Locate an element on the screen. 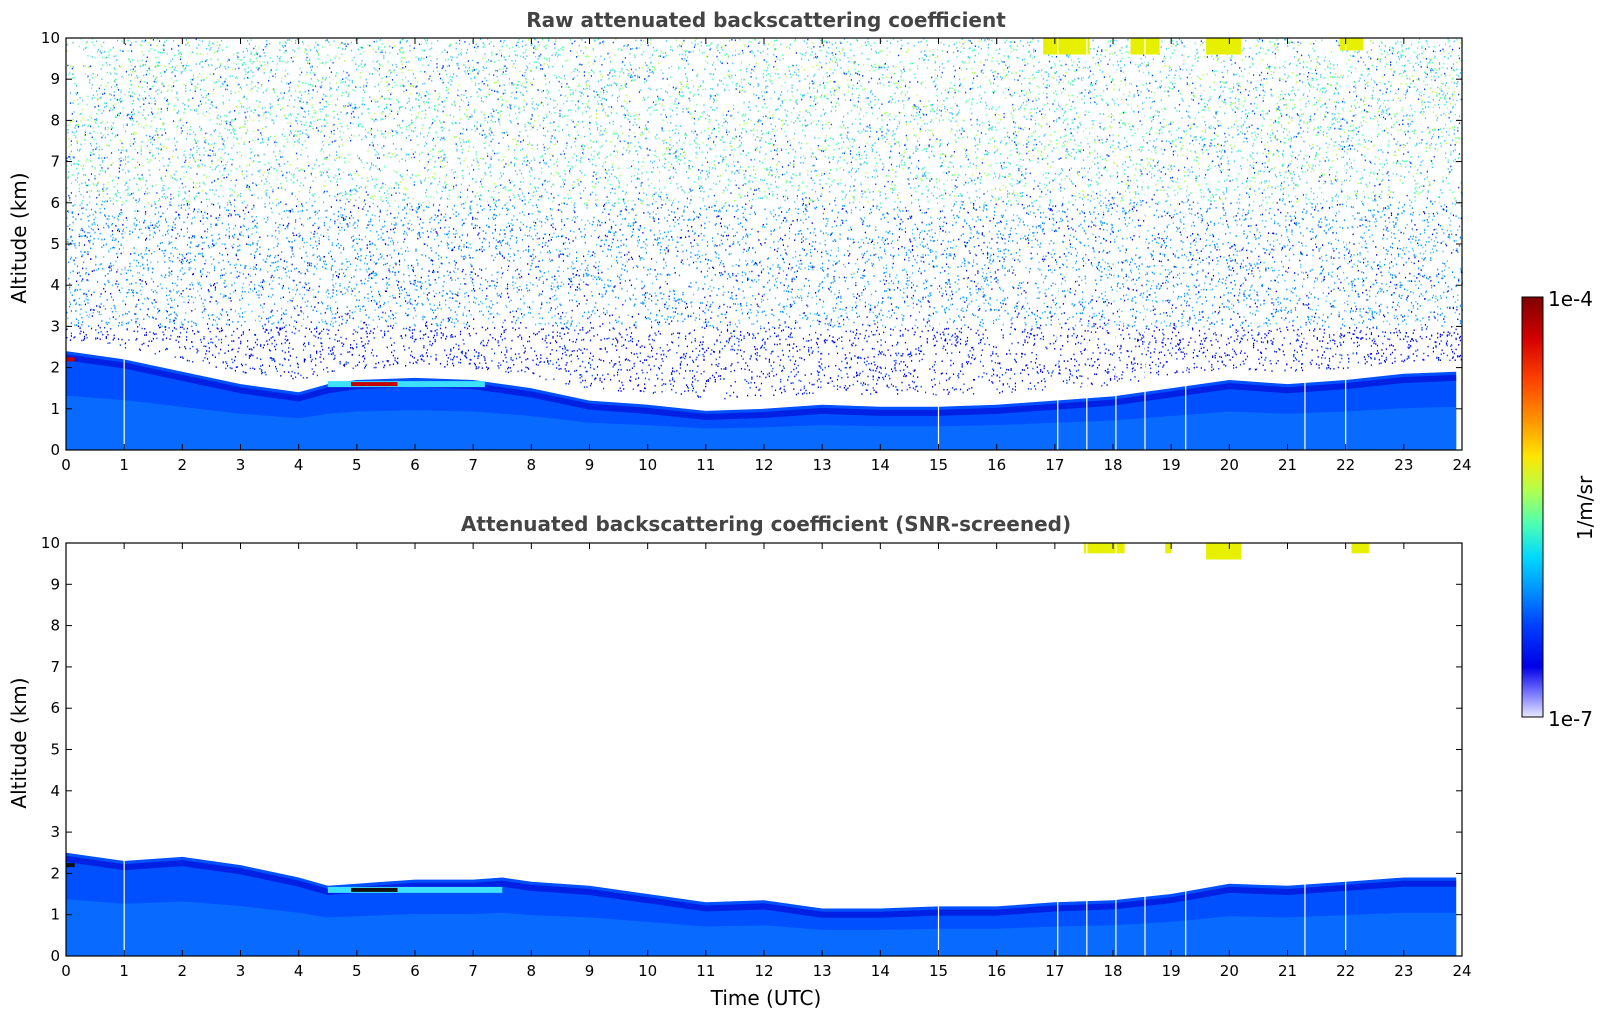  x-axis-label: Time (UTC) is located at coordinates (766, 998).